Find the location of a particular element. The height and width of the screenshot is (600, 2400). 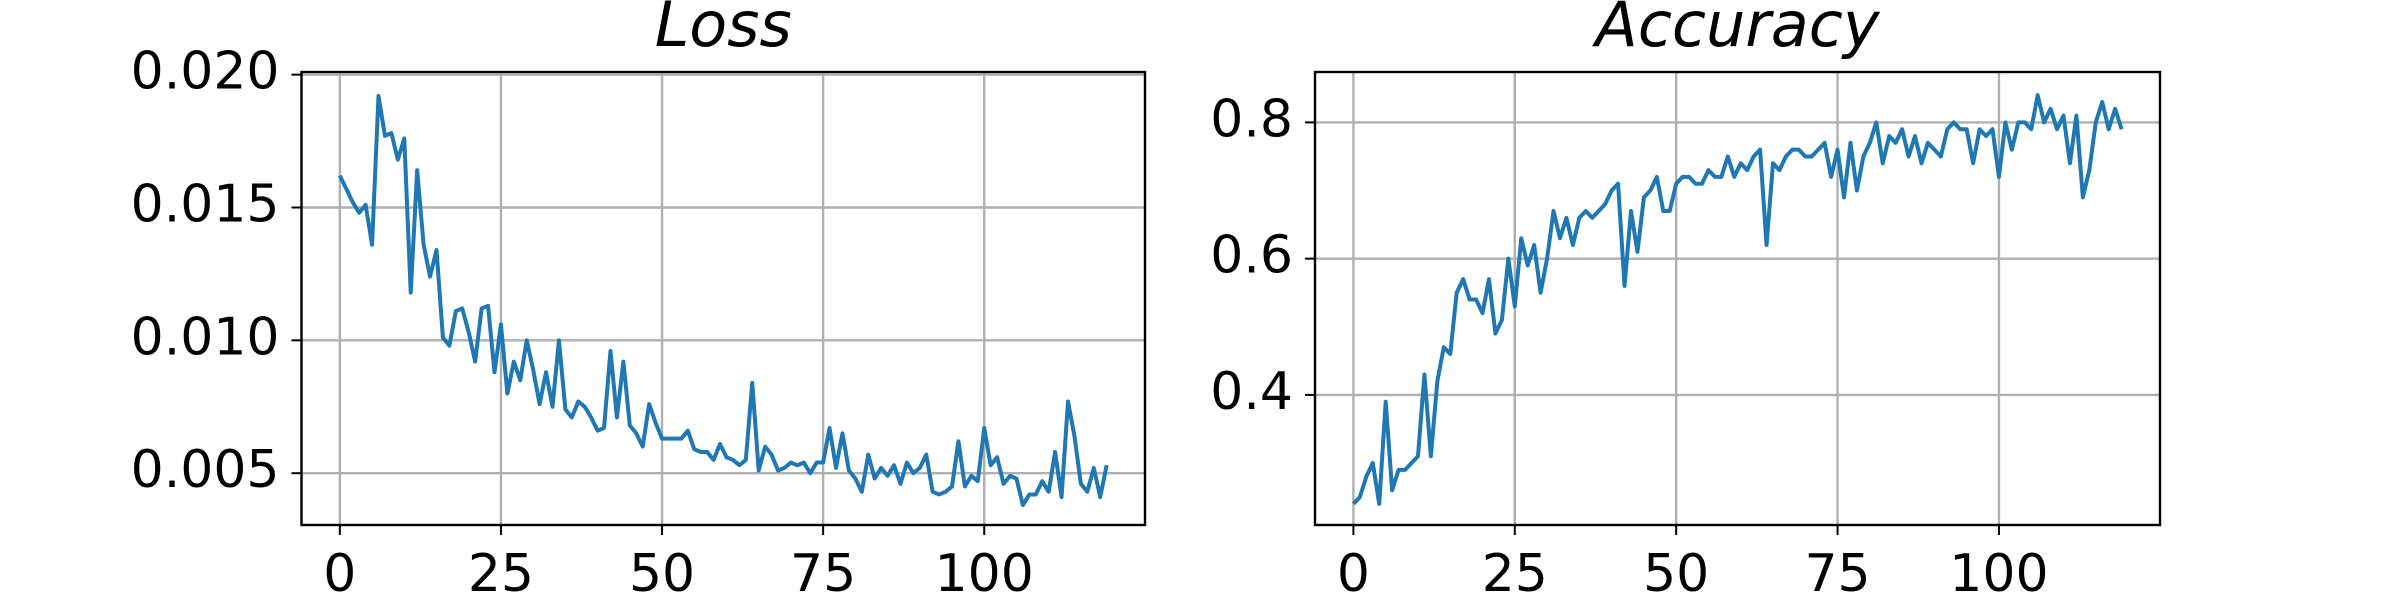

y-tick-label: 0.6 is located at coordinates (1251, 256).